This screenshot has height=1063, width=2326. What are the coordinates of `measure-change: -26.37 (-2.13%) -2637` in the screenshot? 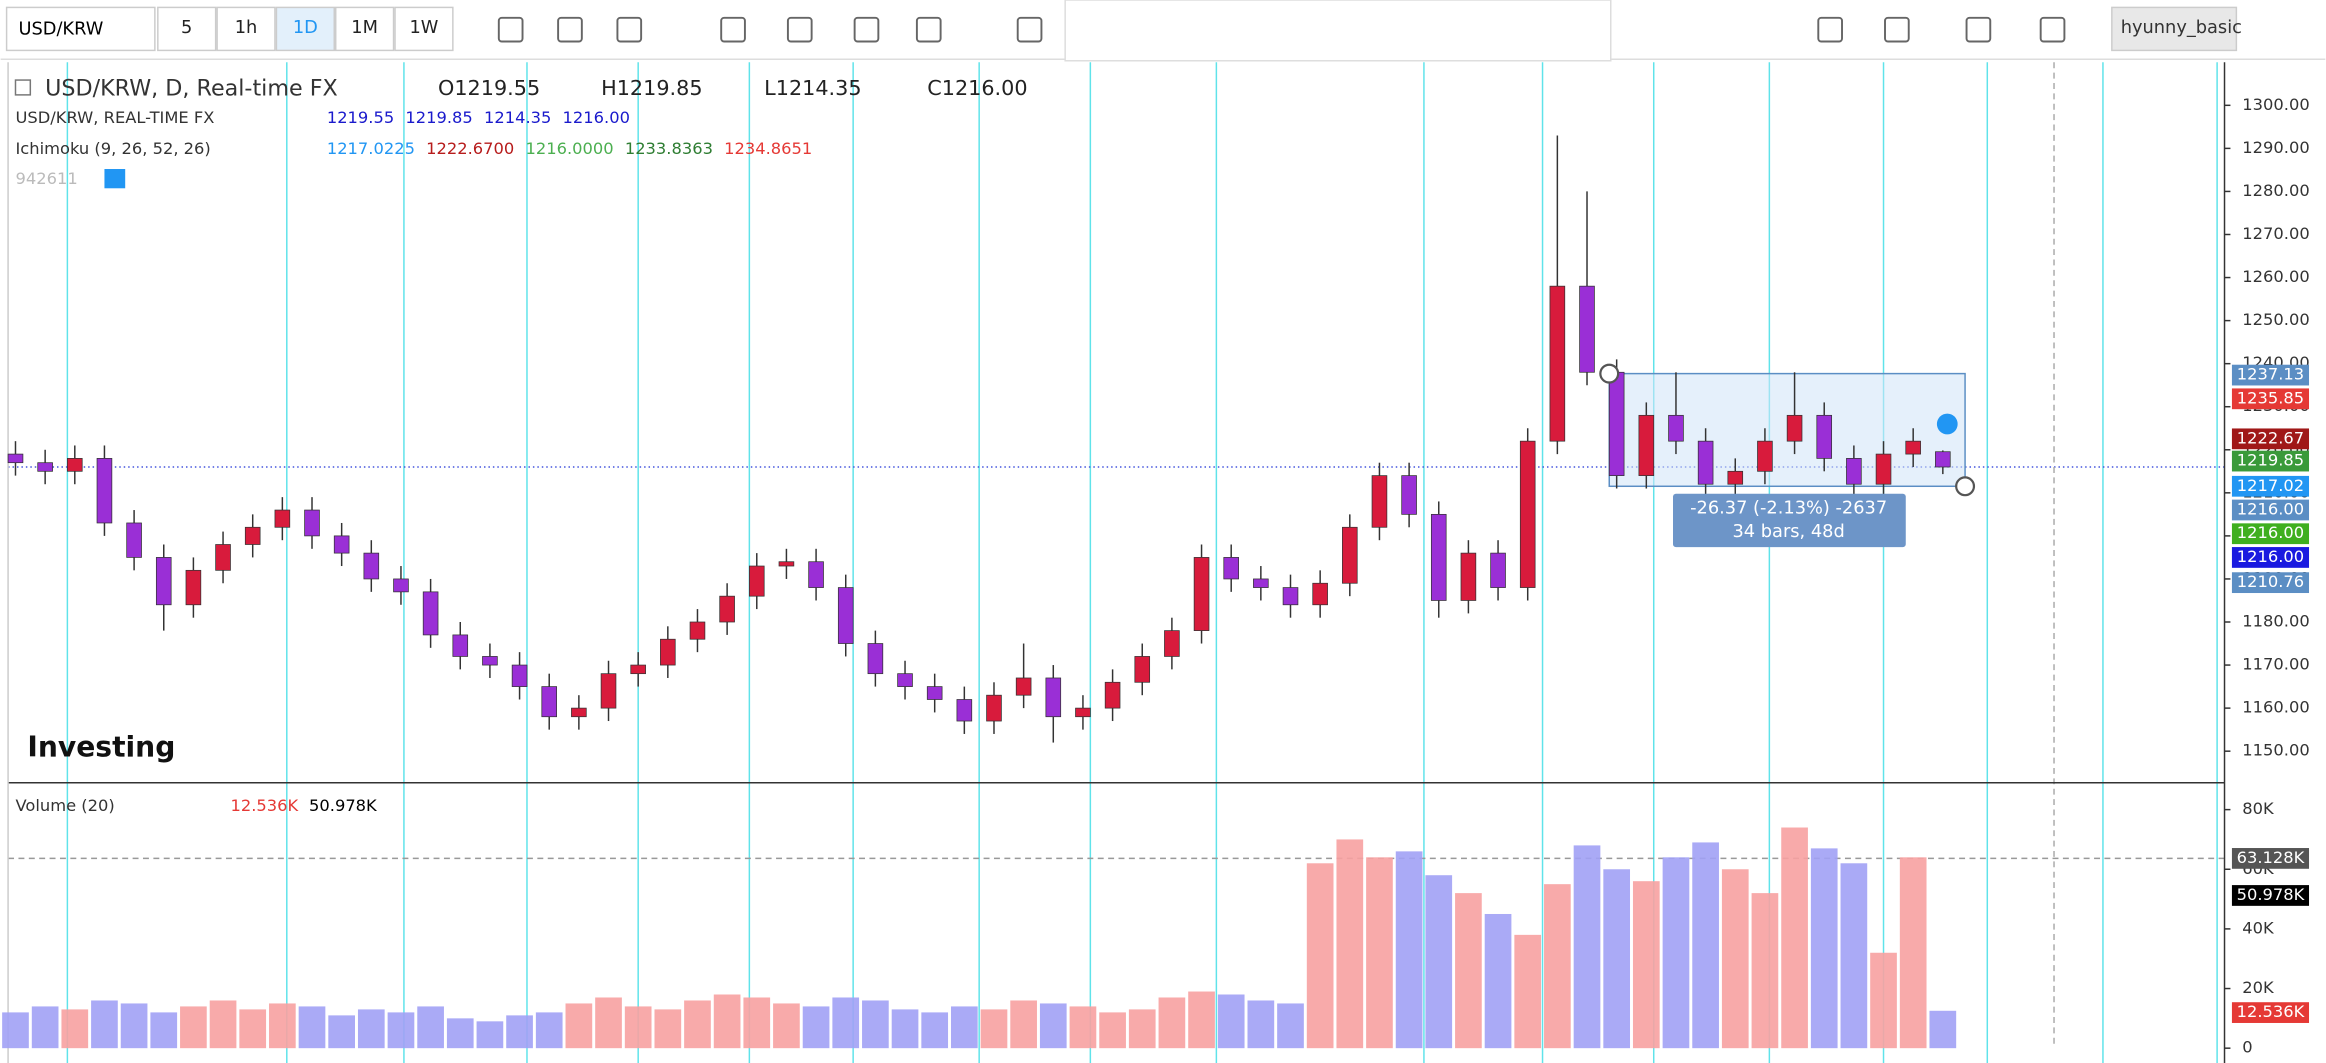 It's located at (1788, 508).